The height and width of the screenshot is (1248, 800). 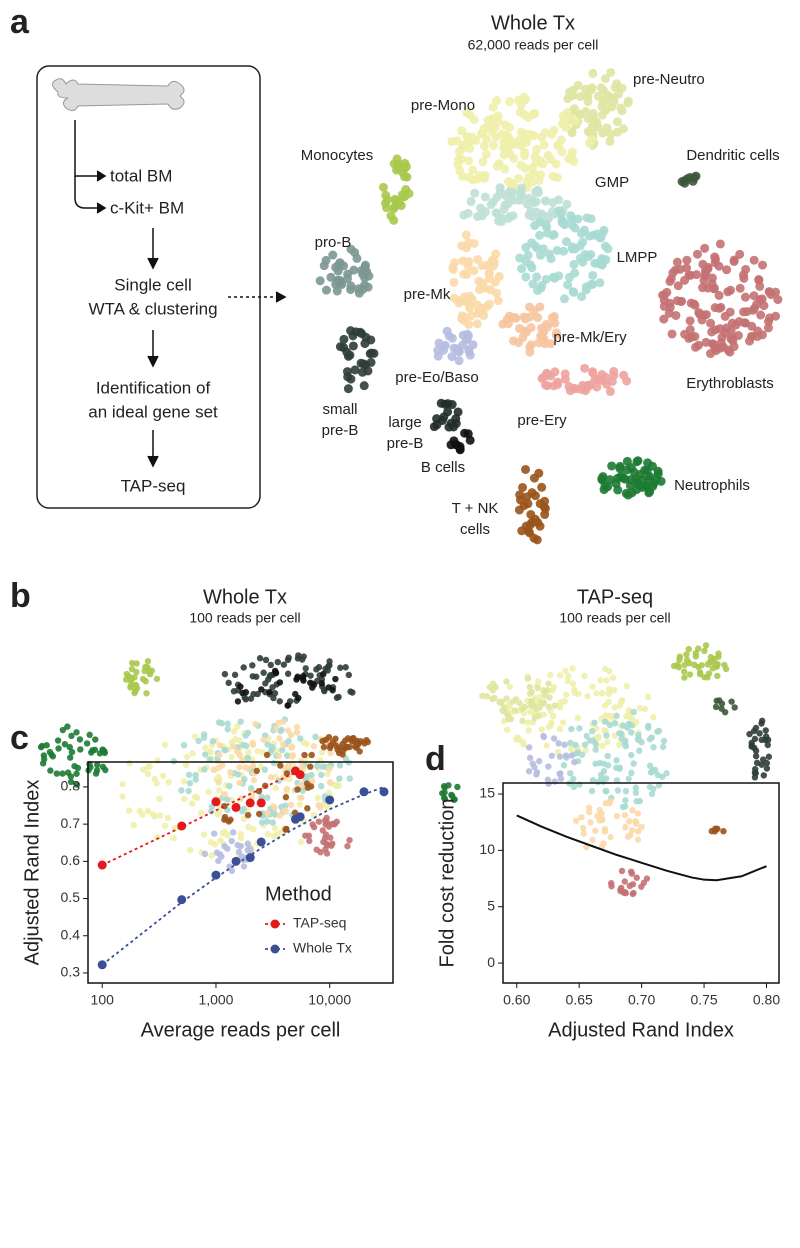 What do you see at coordinates (703, 1000) in the screenshot?
I see `x-tick-label: 0.75` at bounding box center [703, 1000].